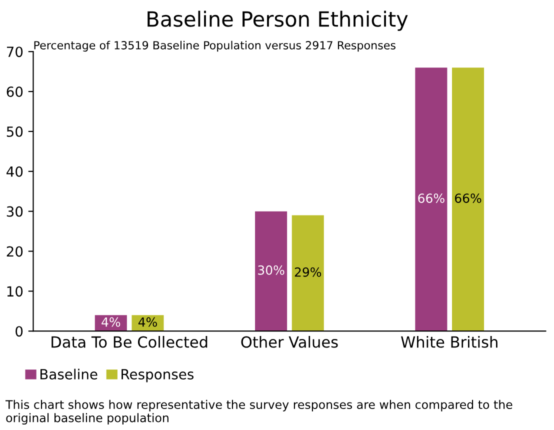  Describe the element at coordinates (19, 331) in the screenshot. I see `y-tick-label: 0` at that location.